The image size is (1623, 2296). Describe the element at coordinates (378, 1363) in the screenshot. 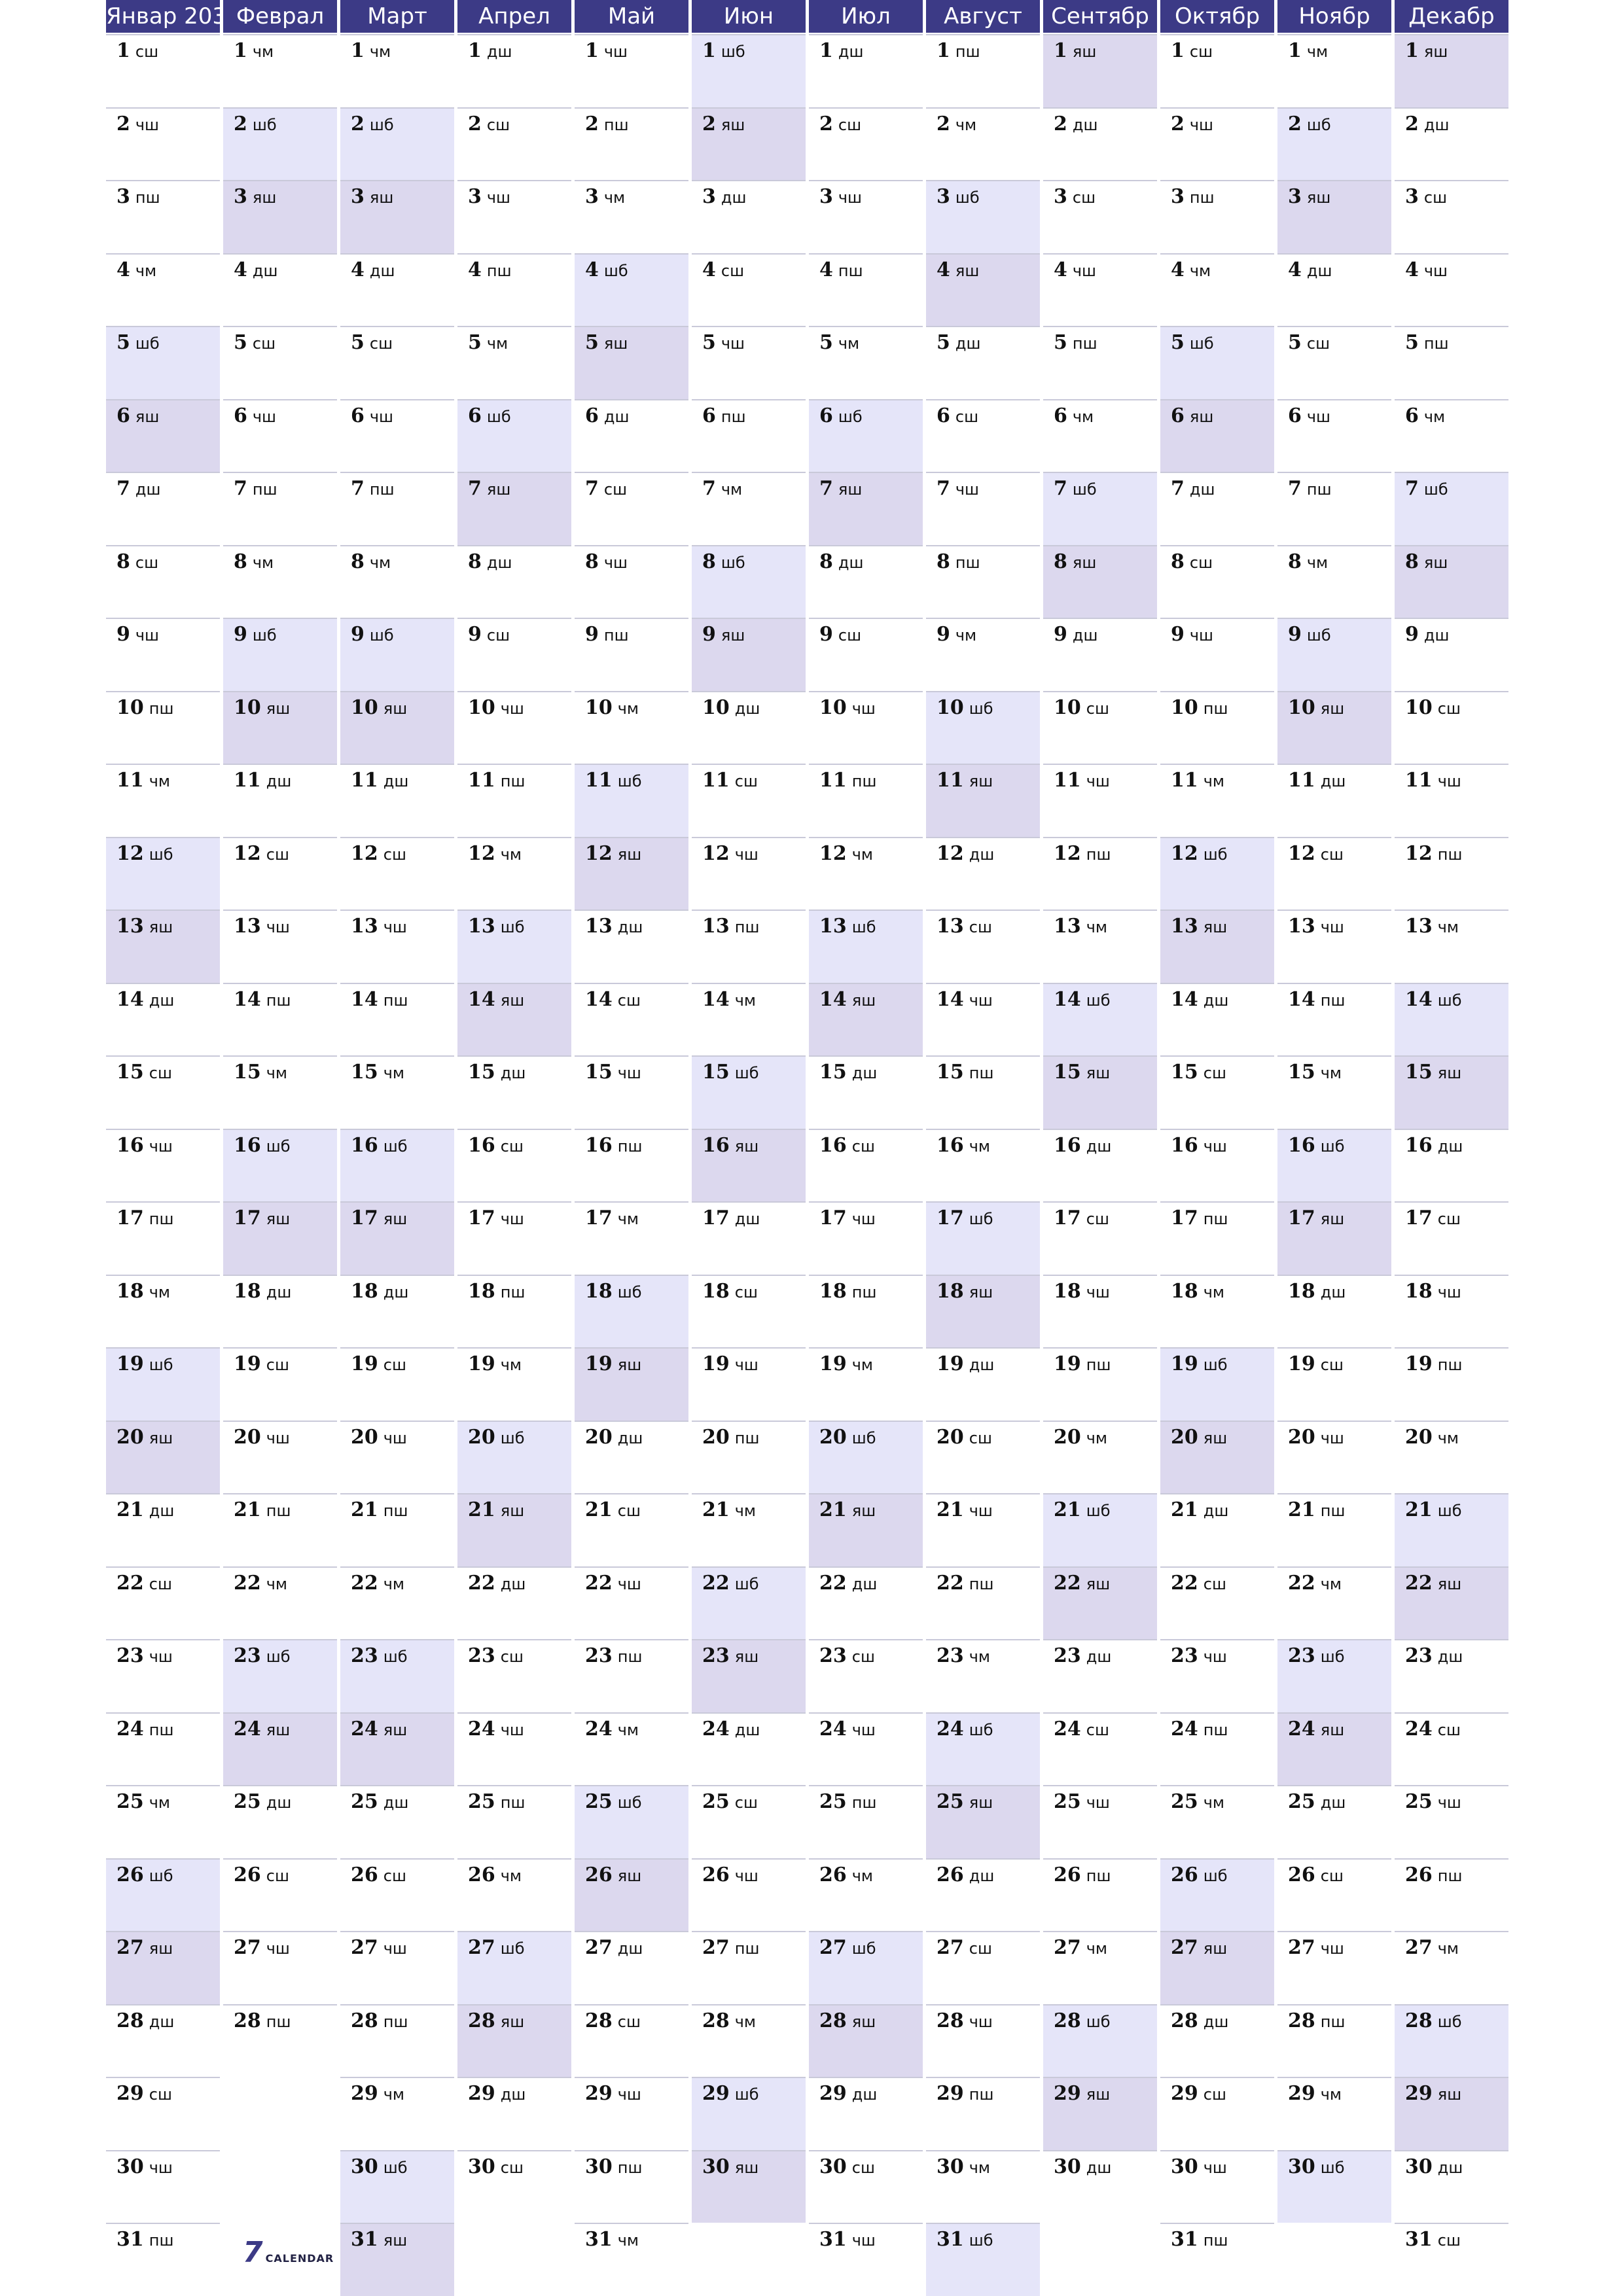

I see `day-entry: 19 сш` at that location.